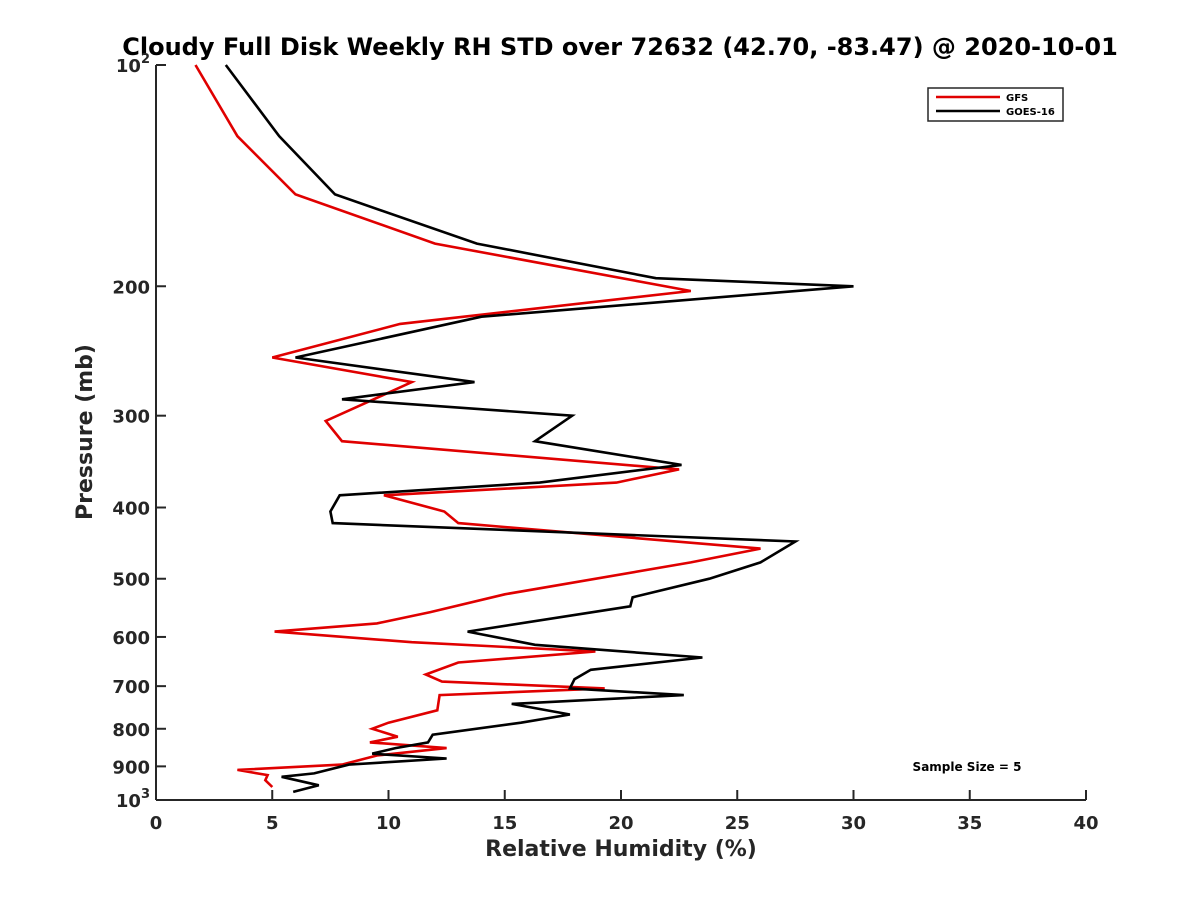 The width and height of the screenshot is (1200, 900). What do you see at coordinates (139, 432) in the screenshot?
I see `y-axis-ticks: 10² 200 300 400 500 600 700 800 900 10³` at bounding box center [139, 432].